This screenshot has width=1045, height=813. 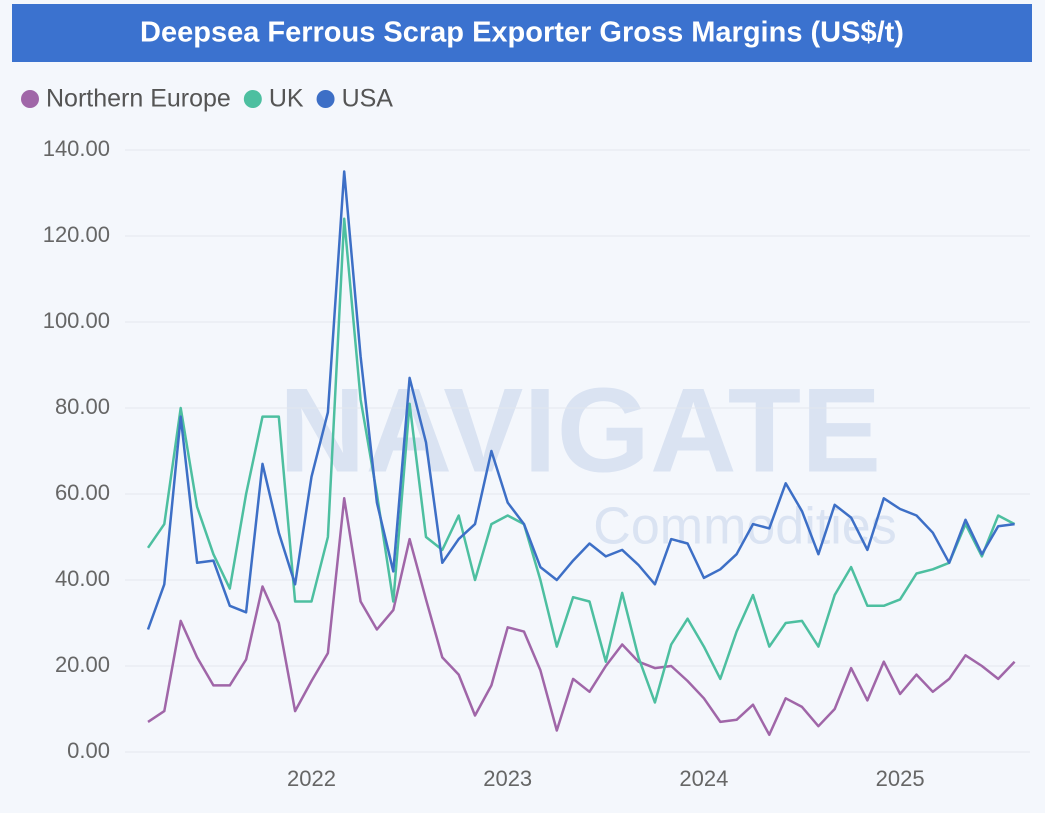 I want to click on legend-label: UK, so click(x=286, y=99).